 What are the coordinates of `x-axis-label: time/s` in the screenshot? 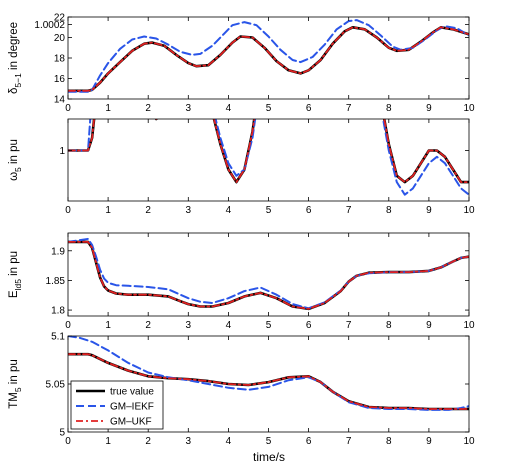 It's located at (269, 457).